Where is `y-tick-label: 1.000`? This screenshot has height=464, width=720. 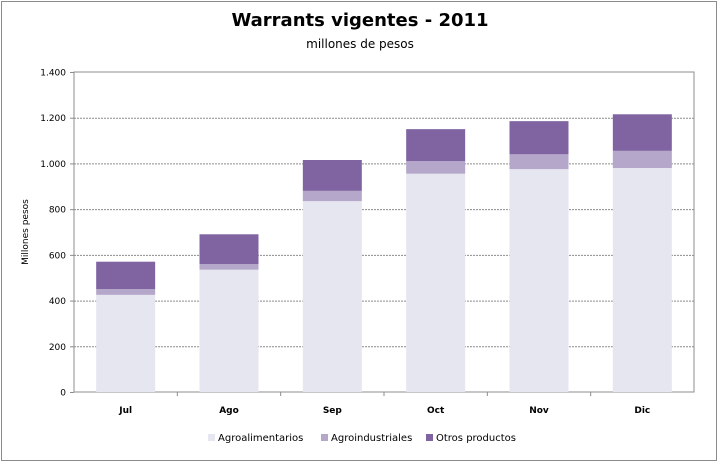
y-tick-label: 1.000 is located at coordinates (53, 165).